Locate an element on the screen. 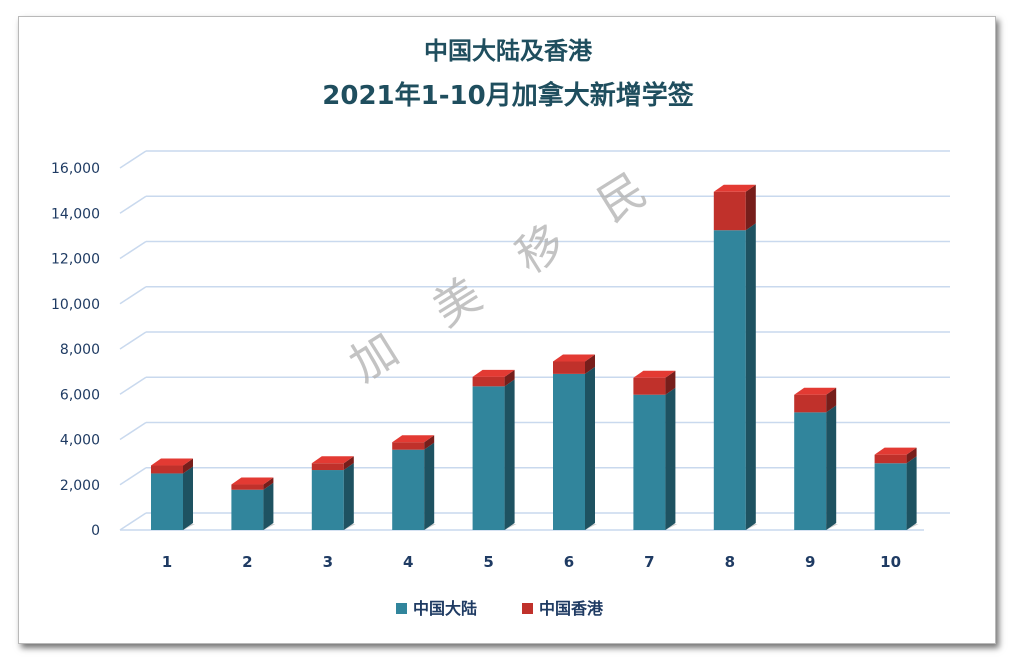 Image resolution: width=1014 pixels, height=659 pixels. x-tick-label: 8 is located at coordinates (730, 562).